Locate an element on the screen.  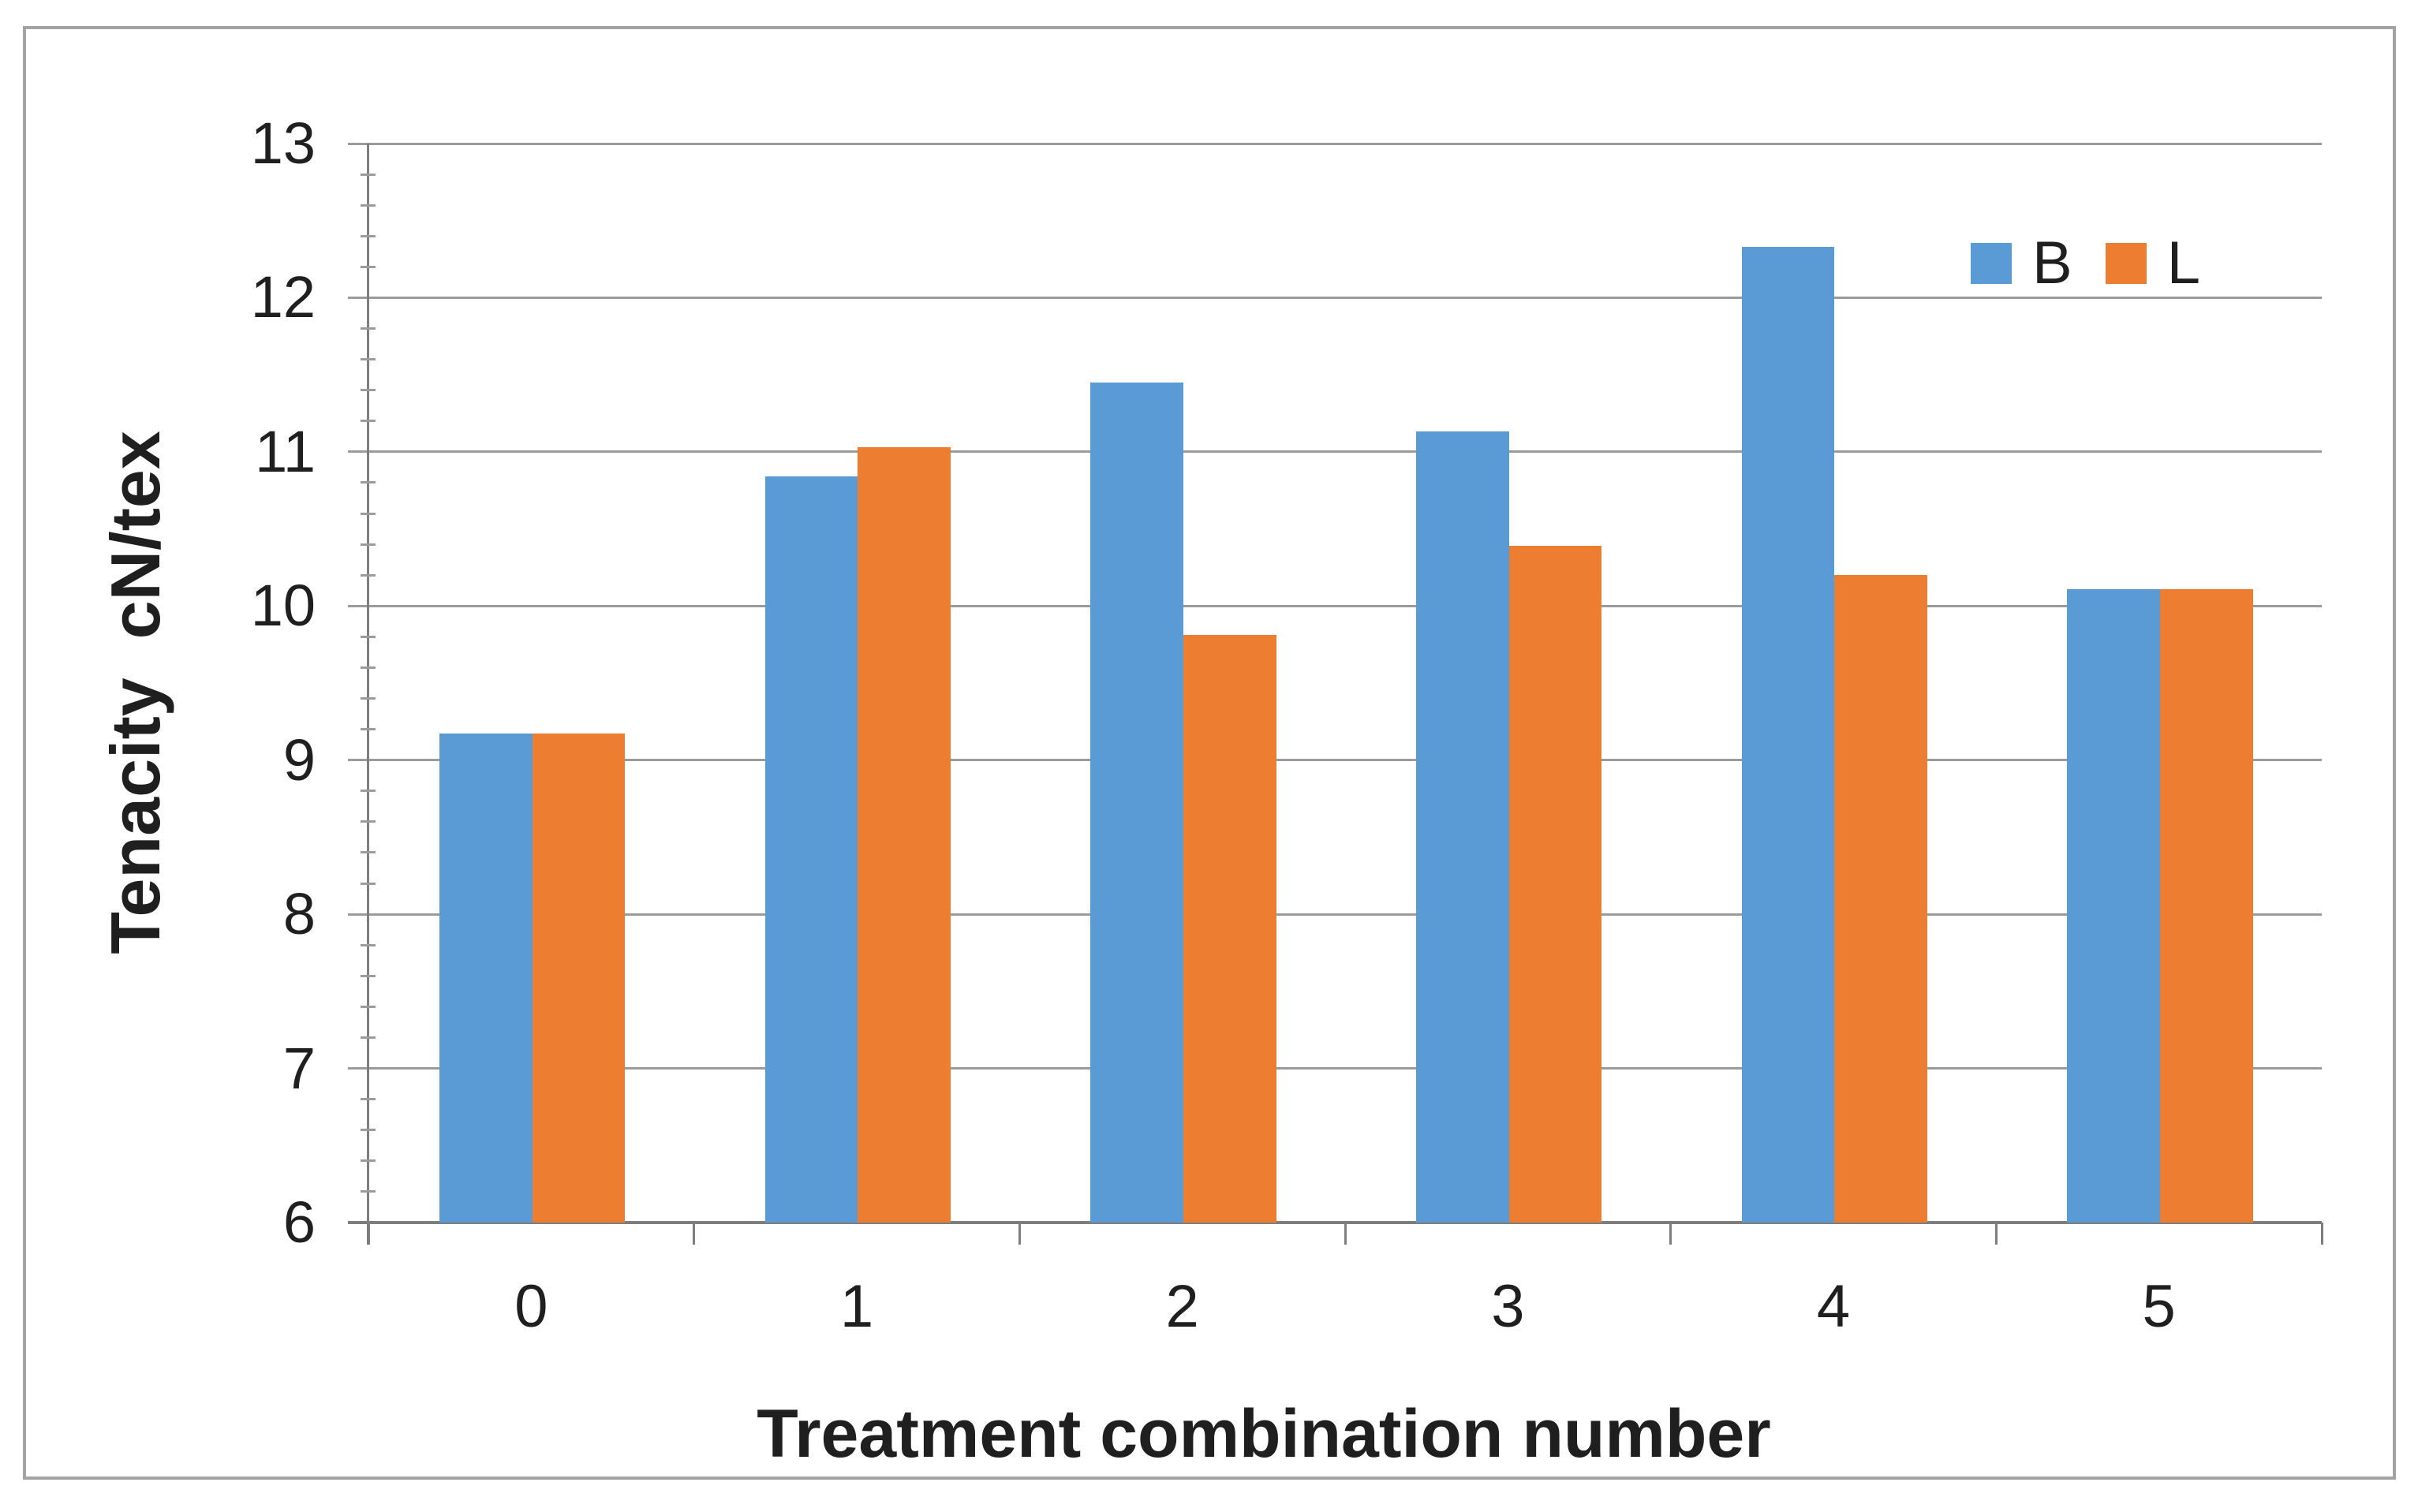
legend: B L is located at coordinates (2085, 263).